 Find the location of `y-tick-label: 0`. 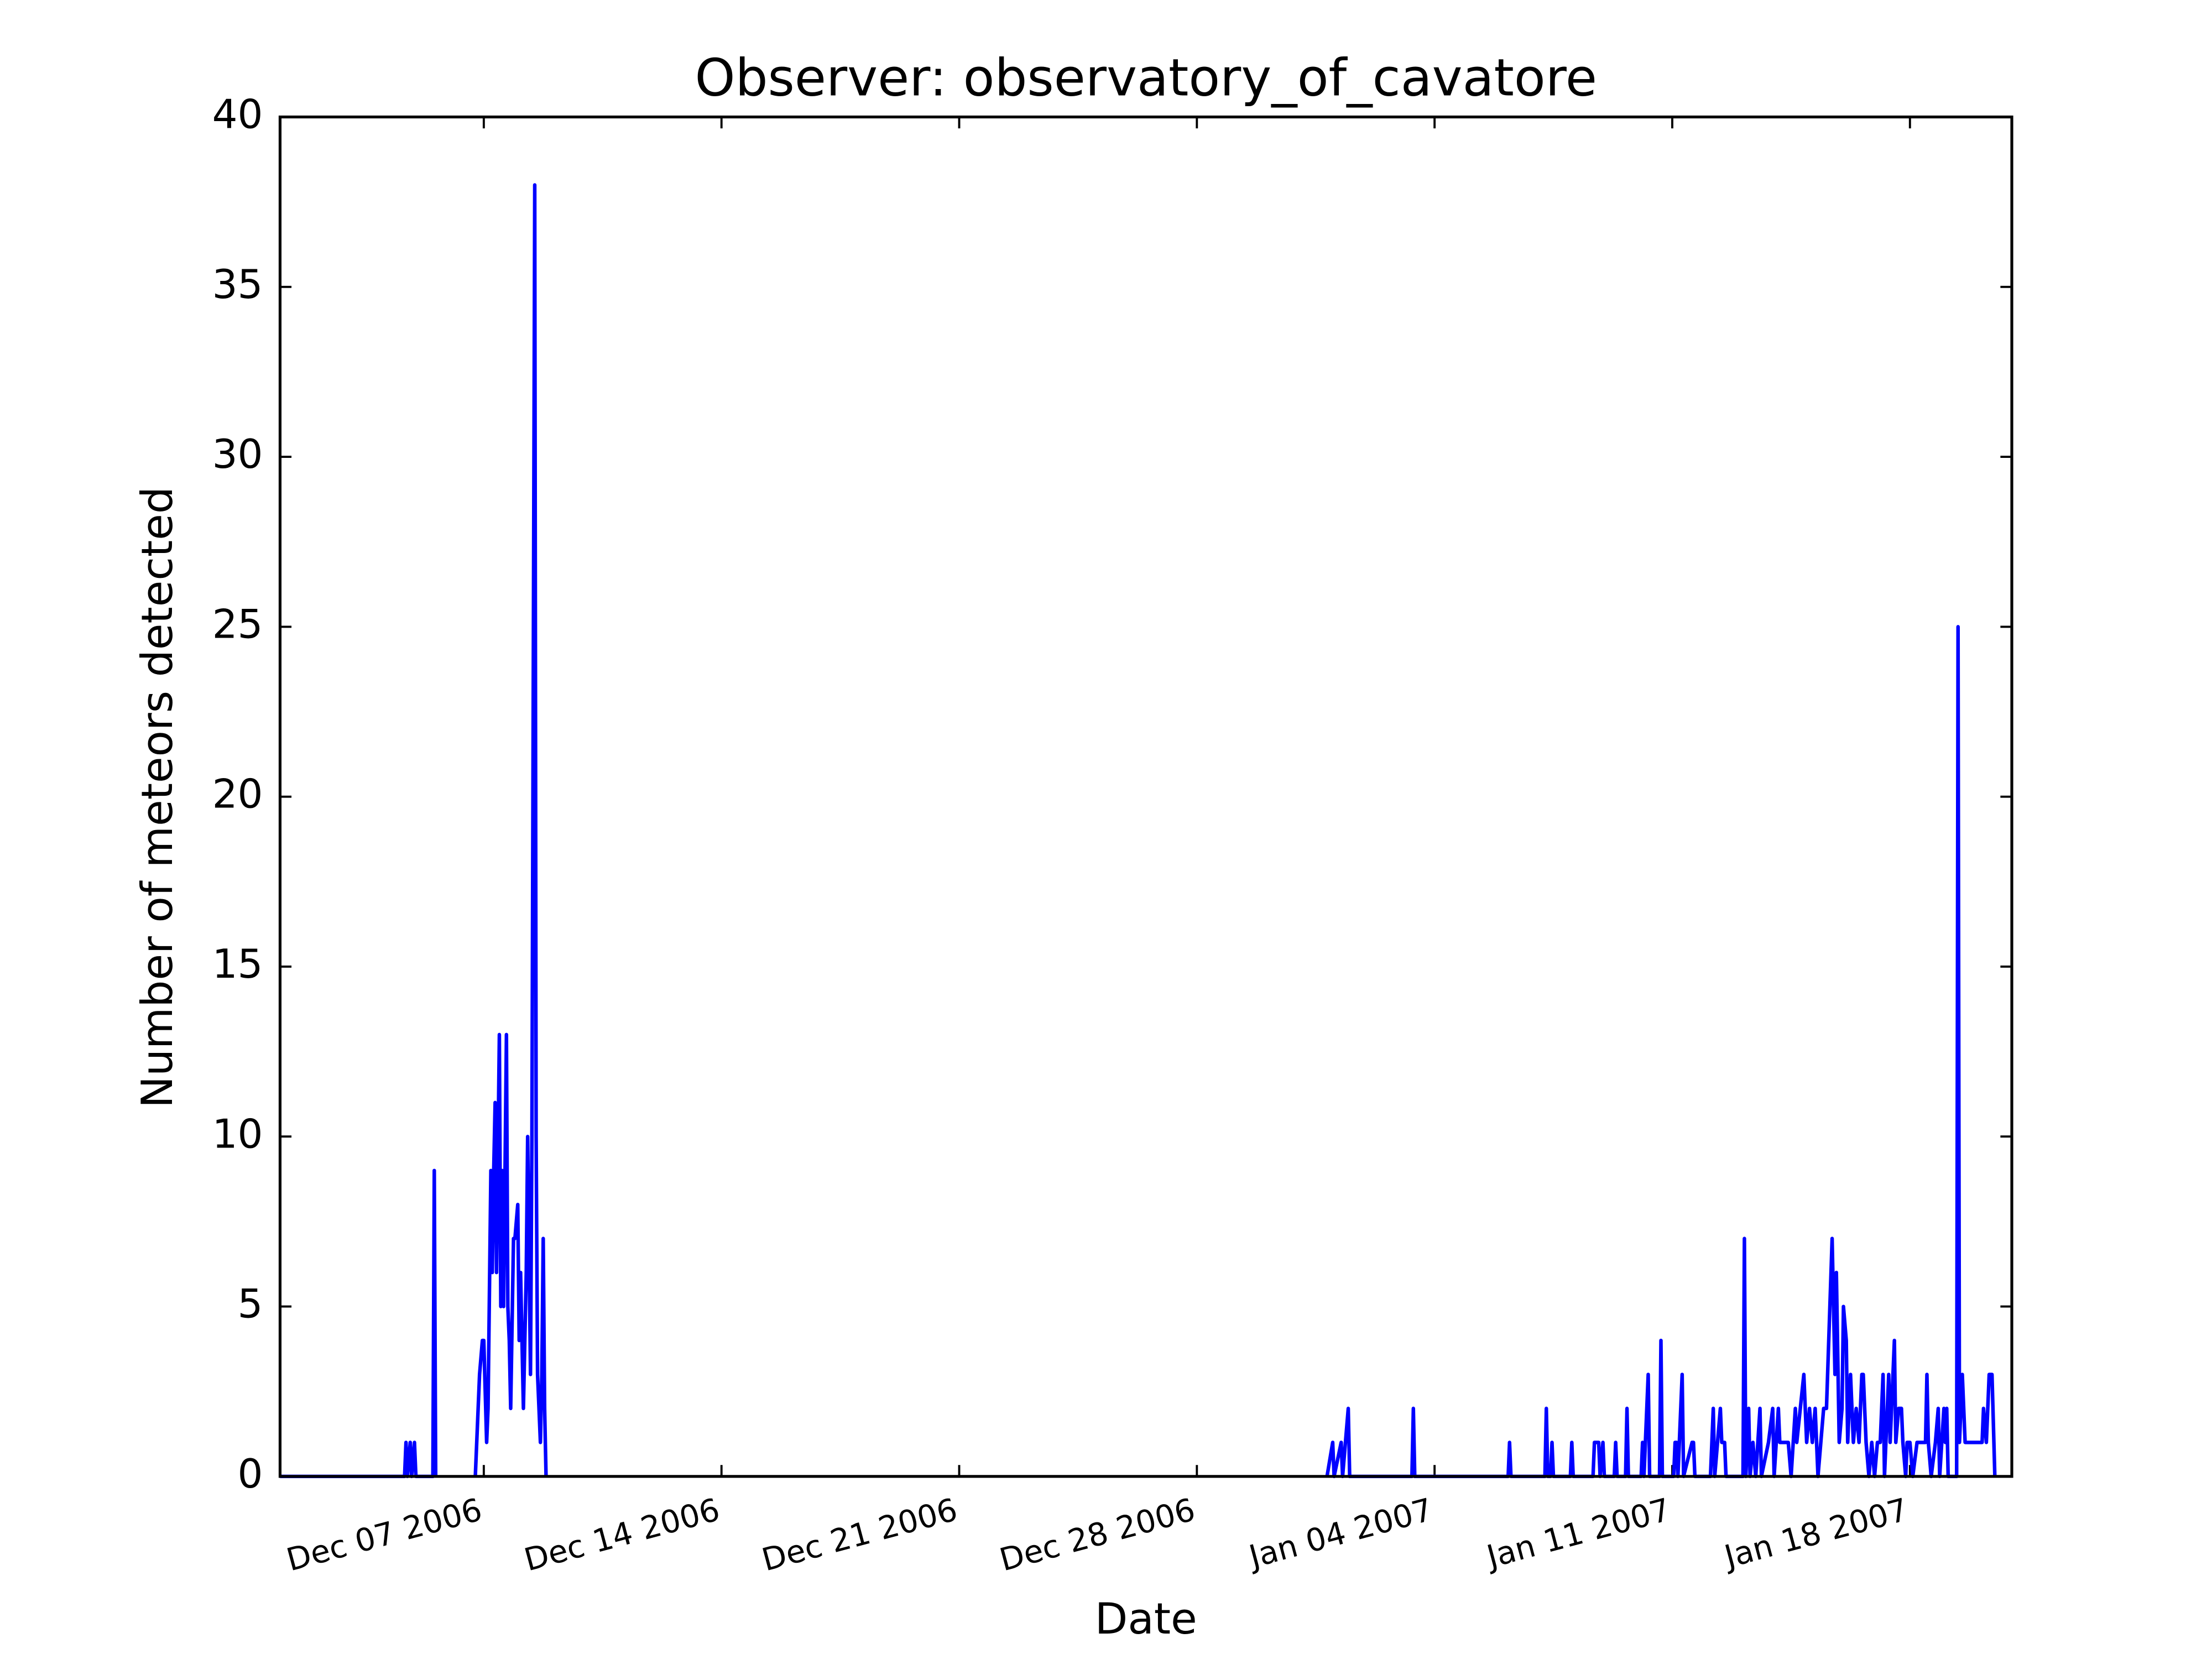

y-tick-label: 0 is located at coordinates (251, 1475).